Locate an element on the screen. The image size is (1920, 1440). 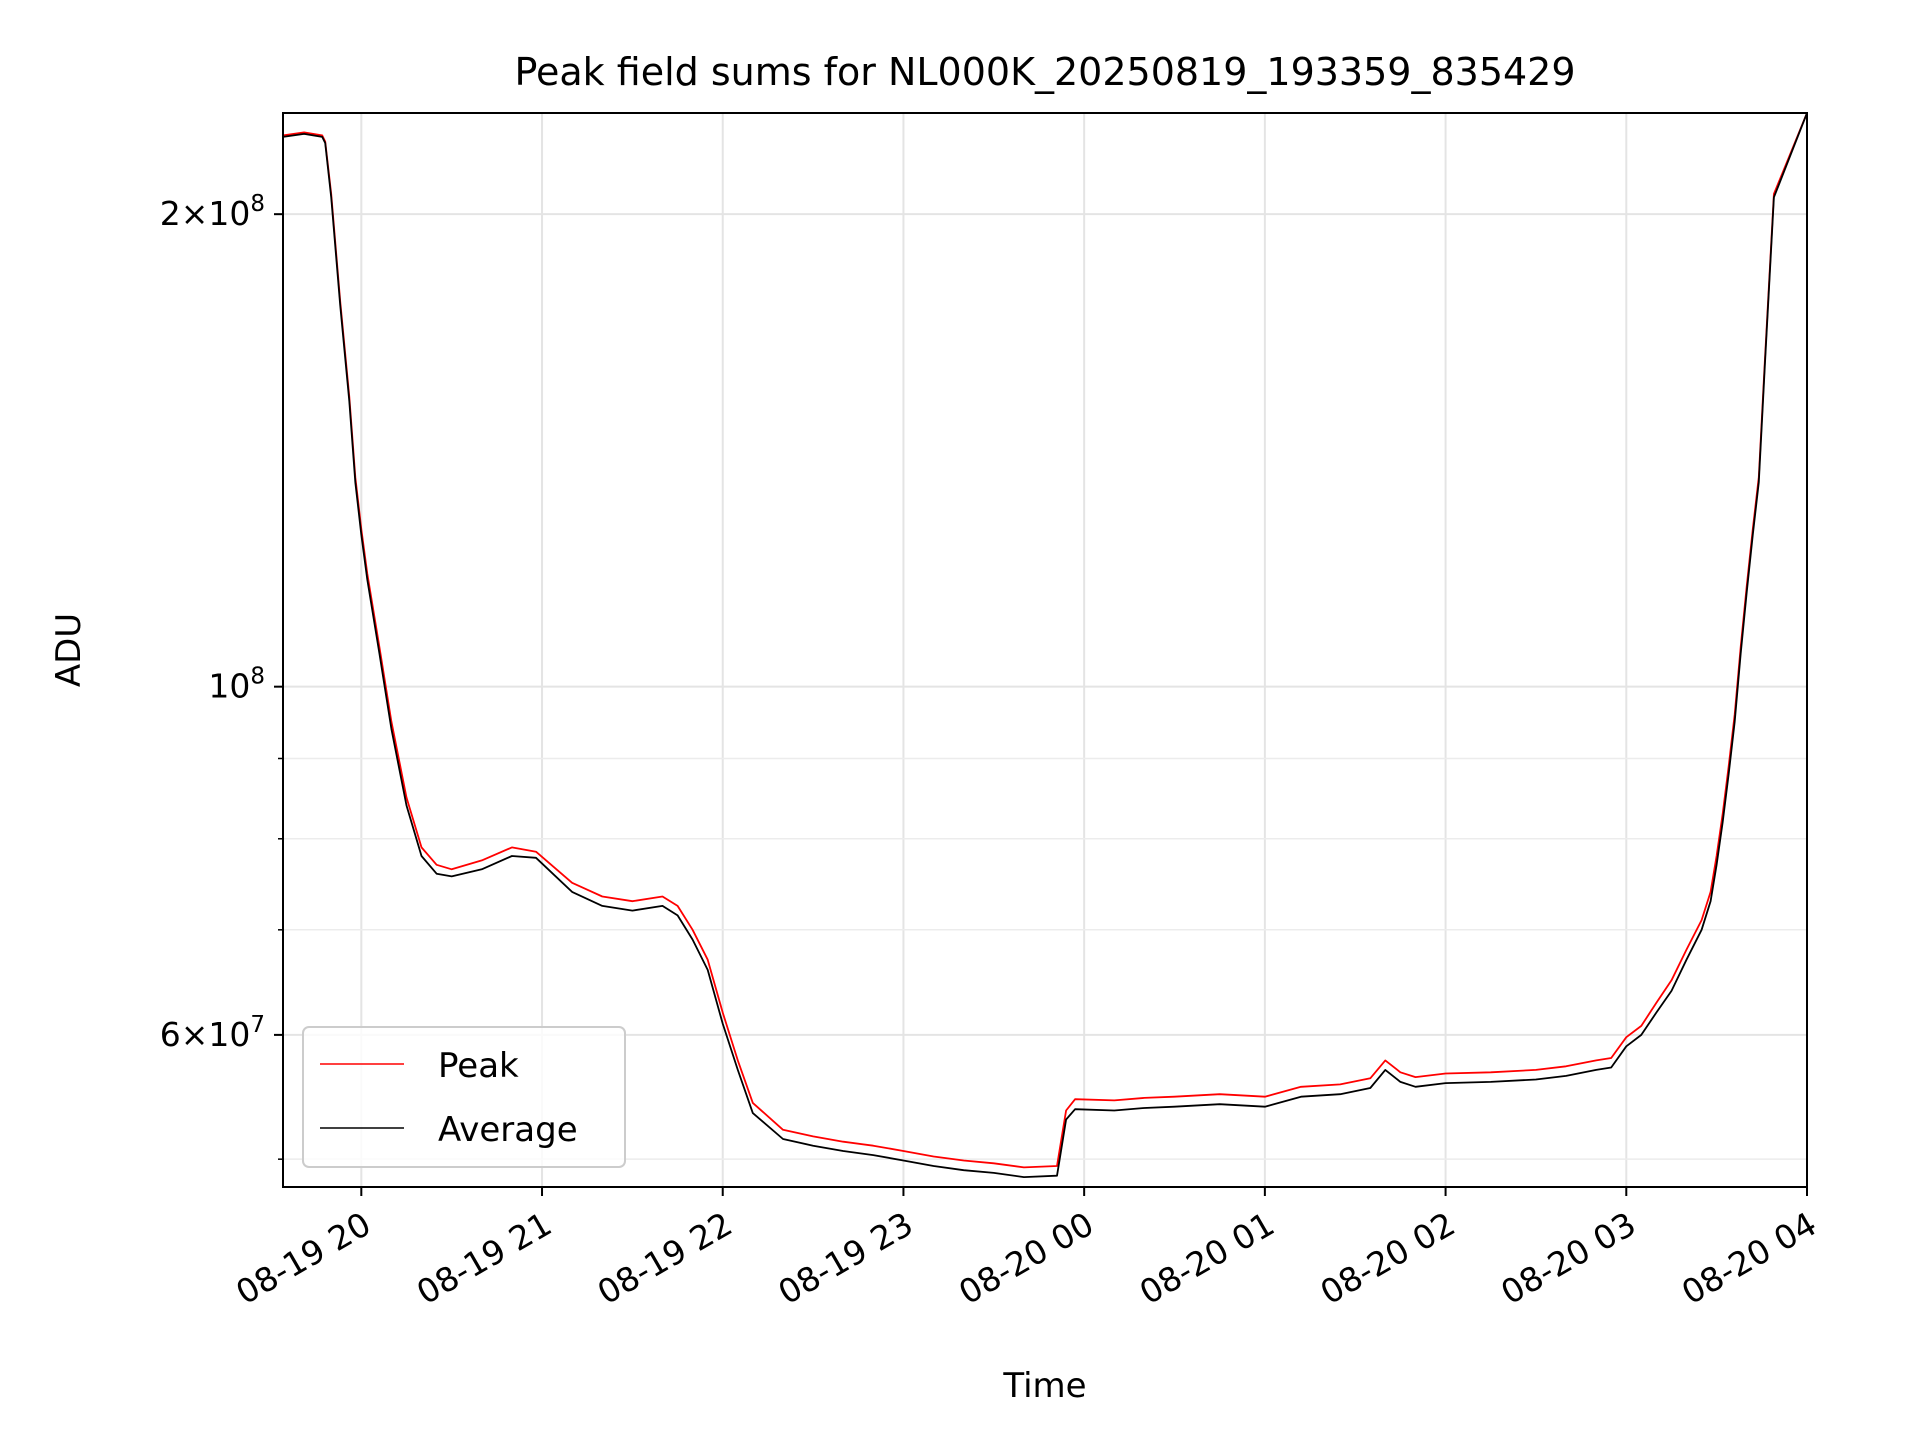
y-tick-label: 6×107 is located at coordinates (212, 1033).